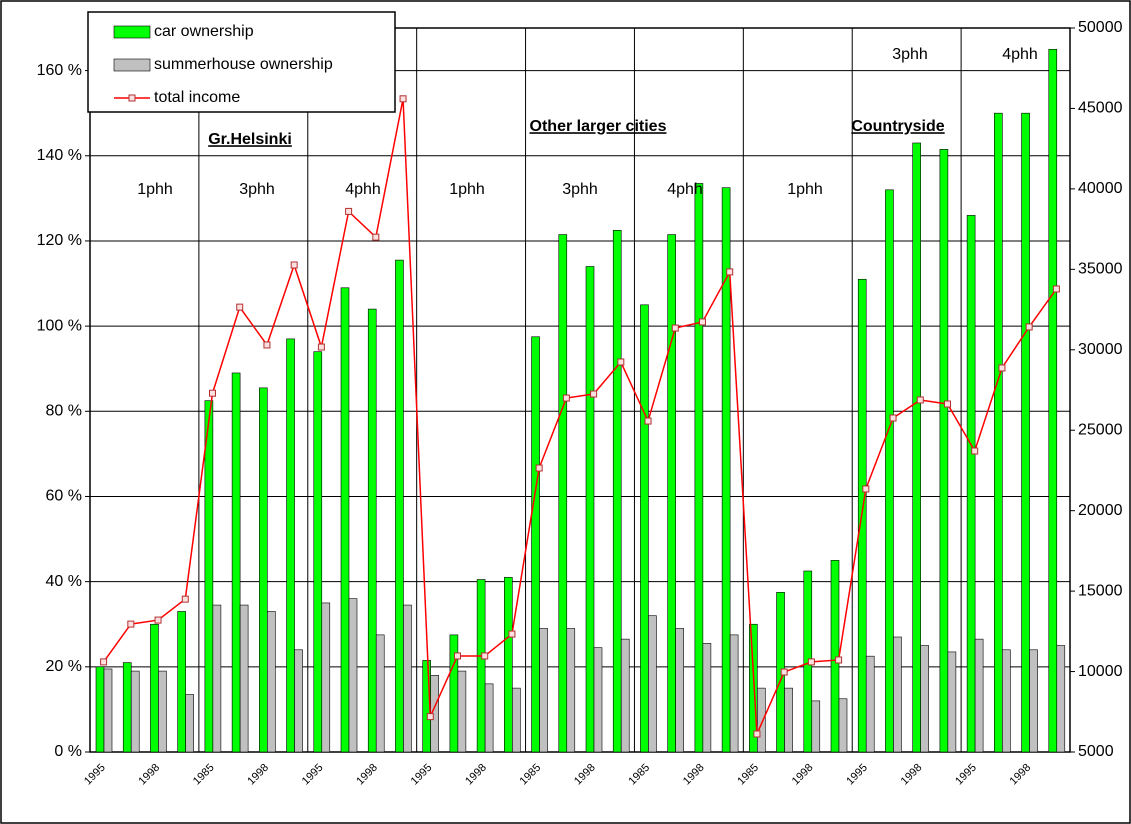 The image size is (1131, 824). I want to click on y2-tick-label: 20000, so click(1100, 510).